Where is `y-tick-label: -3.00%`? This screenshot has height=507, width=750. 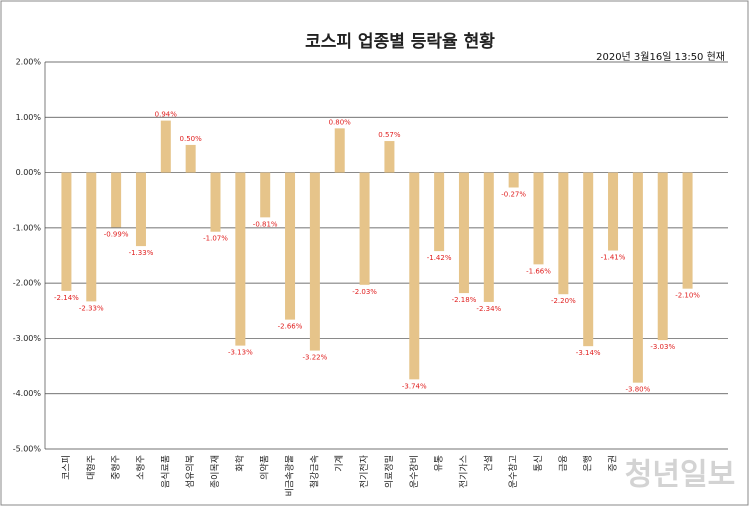 y-tick-label: -3.00% is located at coordinates (27, 338).